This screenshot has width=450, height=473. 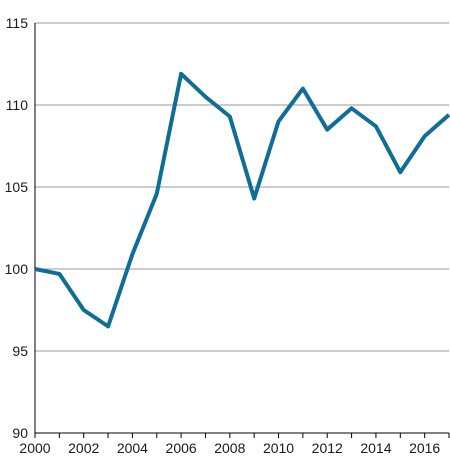 I want to click on x-tick-label: 2012, so click(x=327, y=448).